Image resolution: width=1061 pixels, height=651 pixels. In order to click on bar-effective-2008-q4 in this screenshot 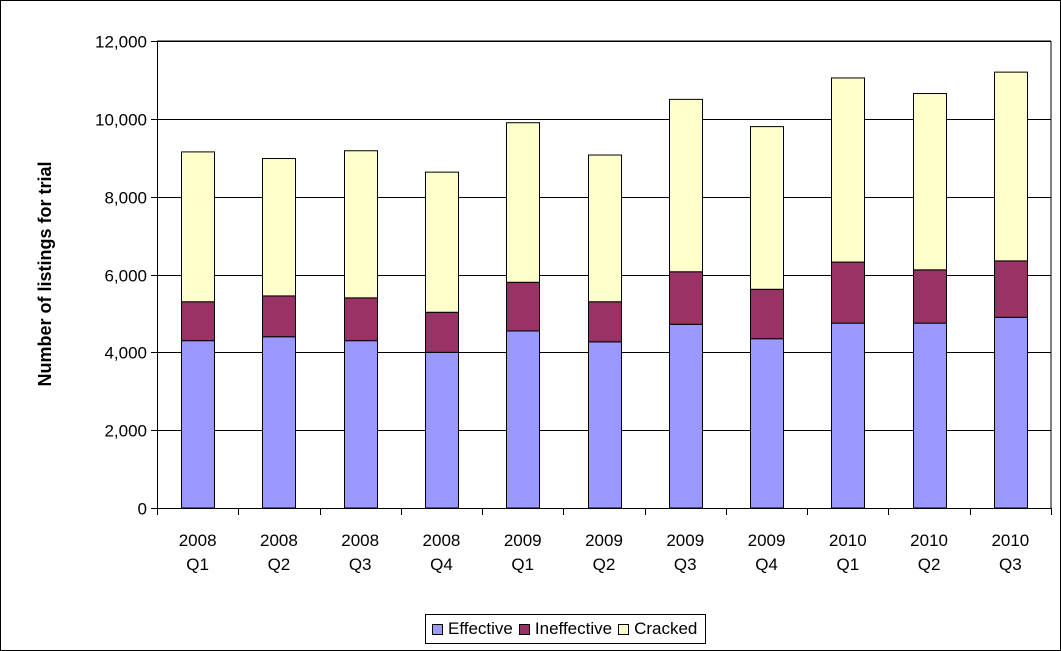, I will do `click(442, 430)`.